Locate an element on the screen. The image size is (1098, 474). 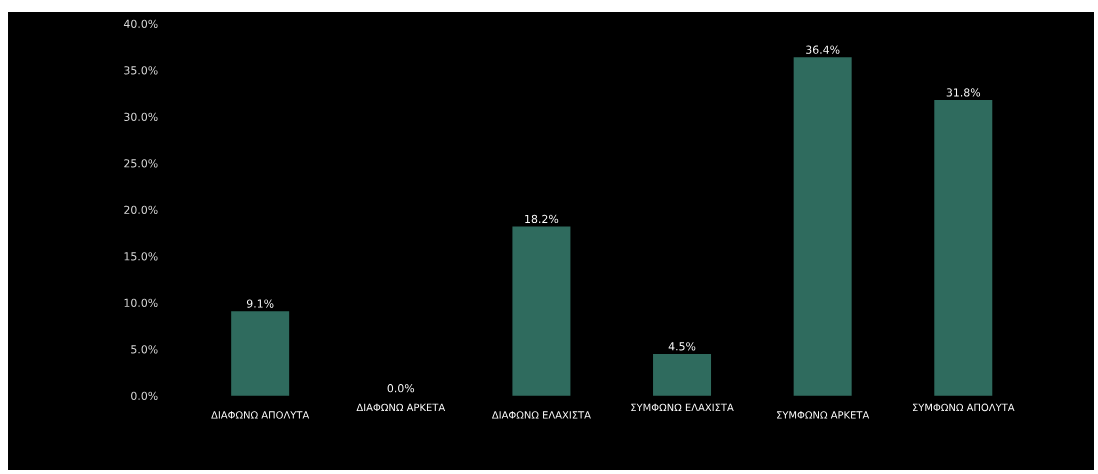
data-label: 0.0% is located at coordinates (401, 388).